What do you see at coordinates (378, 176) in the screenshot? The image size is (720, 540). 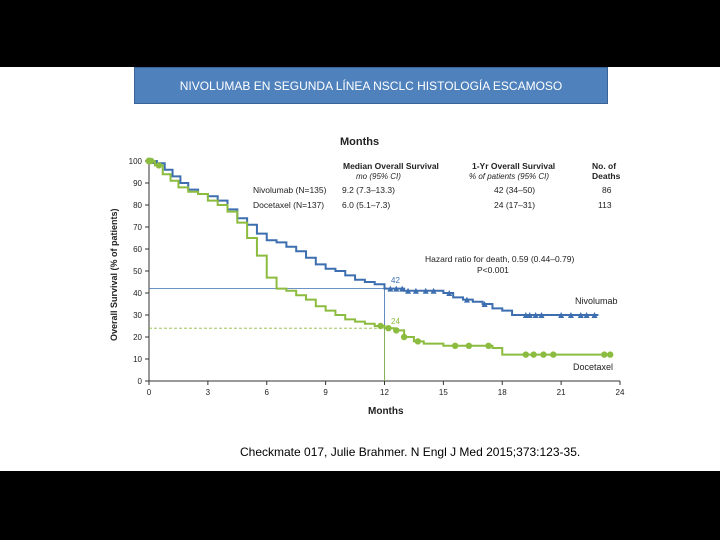 I see `table-subheader-median: mo (95% CI)` at bounding box center [378, 176].